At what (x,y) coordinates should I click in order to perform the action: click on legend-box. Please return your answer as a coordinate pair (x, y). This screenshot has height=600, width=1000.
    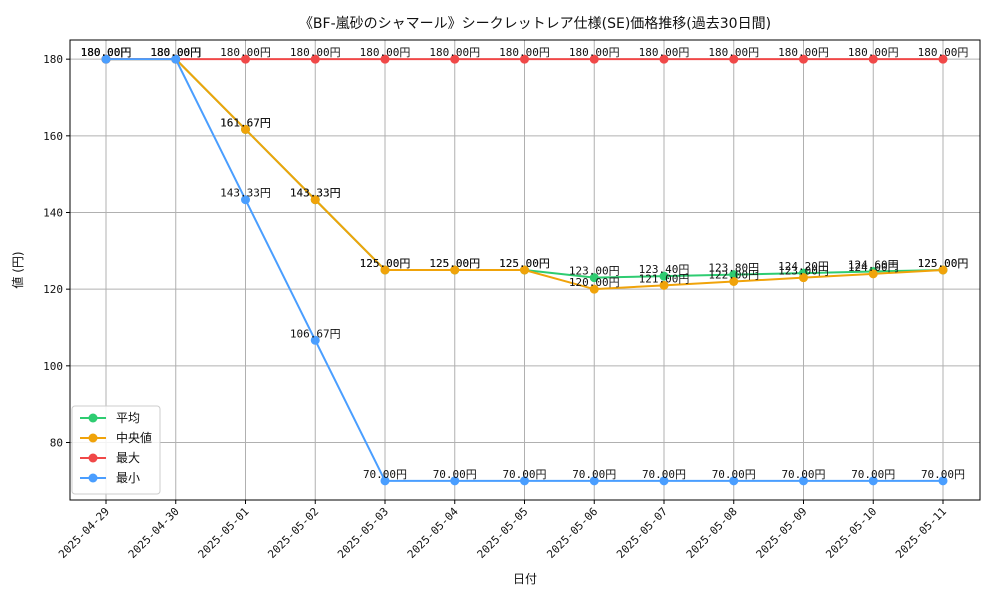
    Looking at the image, I should click on (116, 450).